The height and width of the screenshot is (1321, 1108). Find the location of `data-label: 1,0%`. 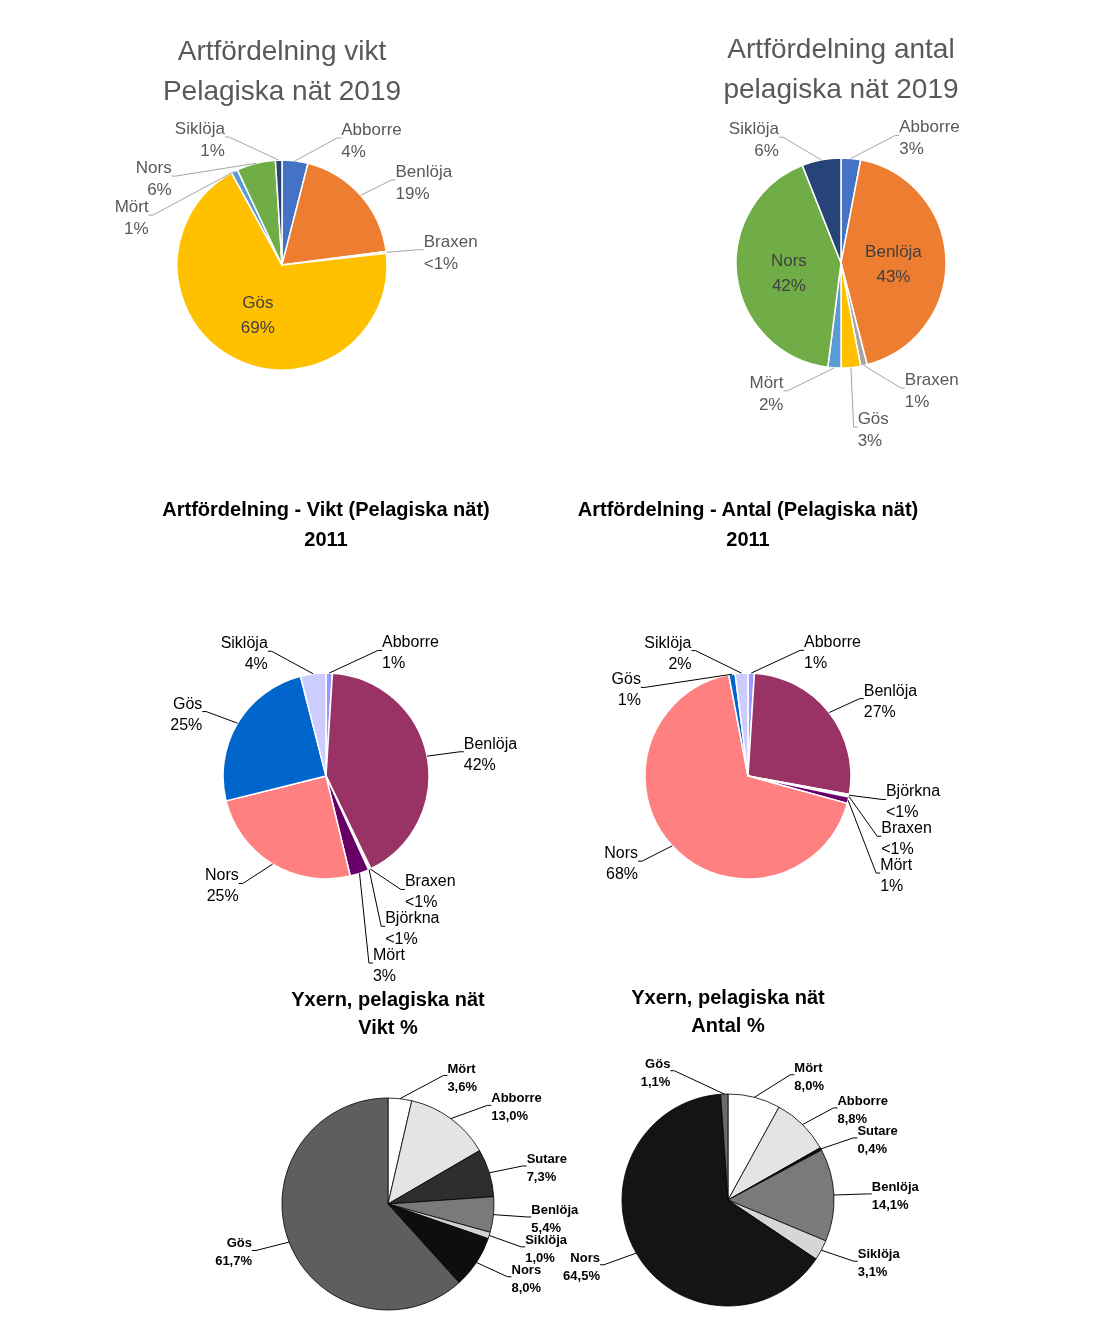

data-label: 1,0% is located at coordinates (540, 1257).